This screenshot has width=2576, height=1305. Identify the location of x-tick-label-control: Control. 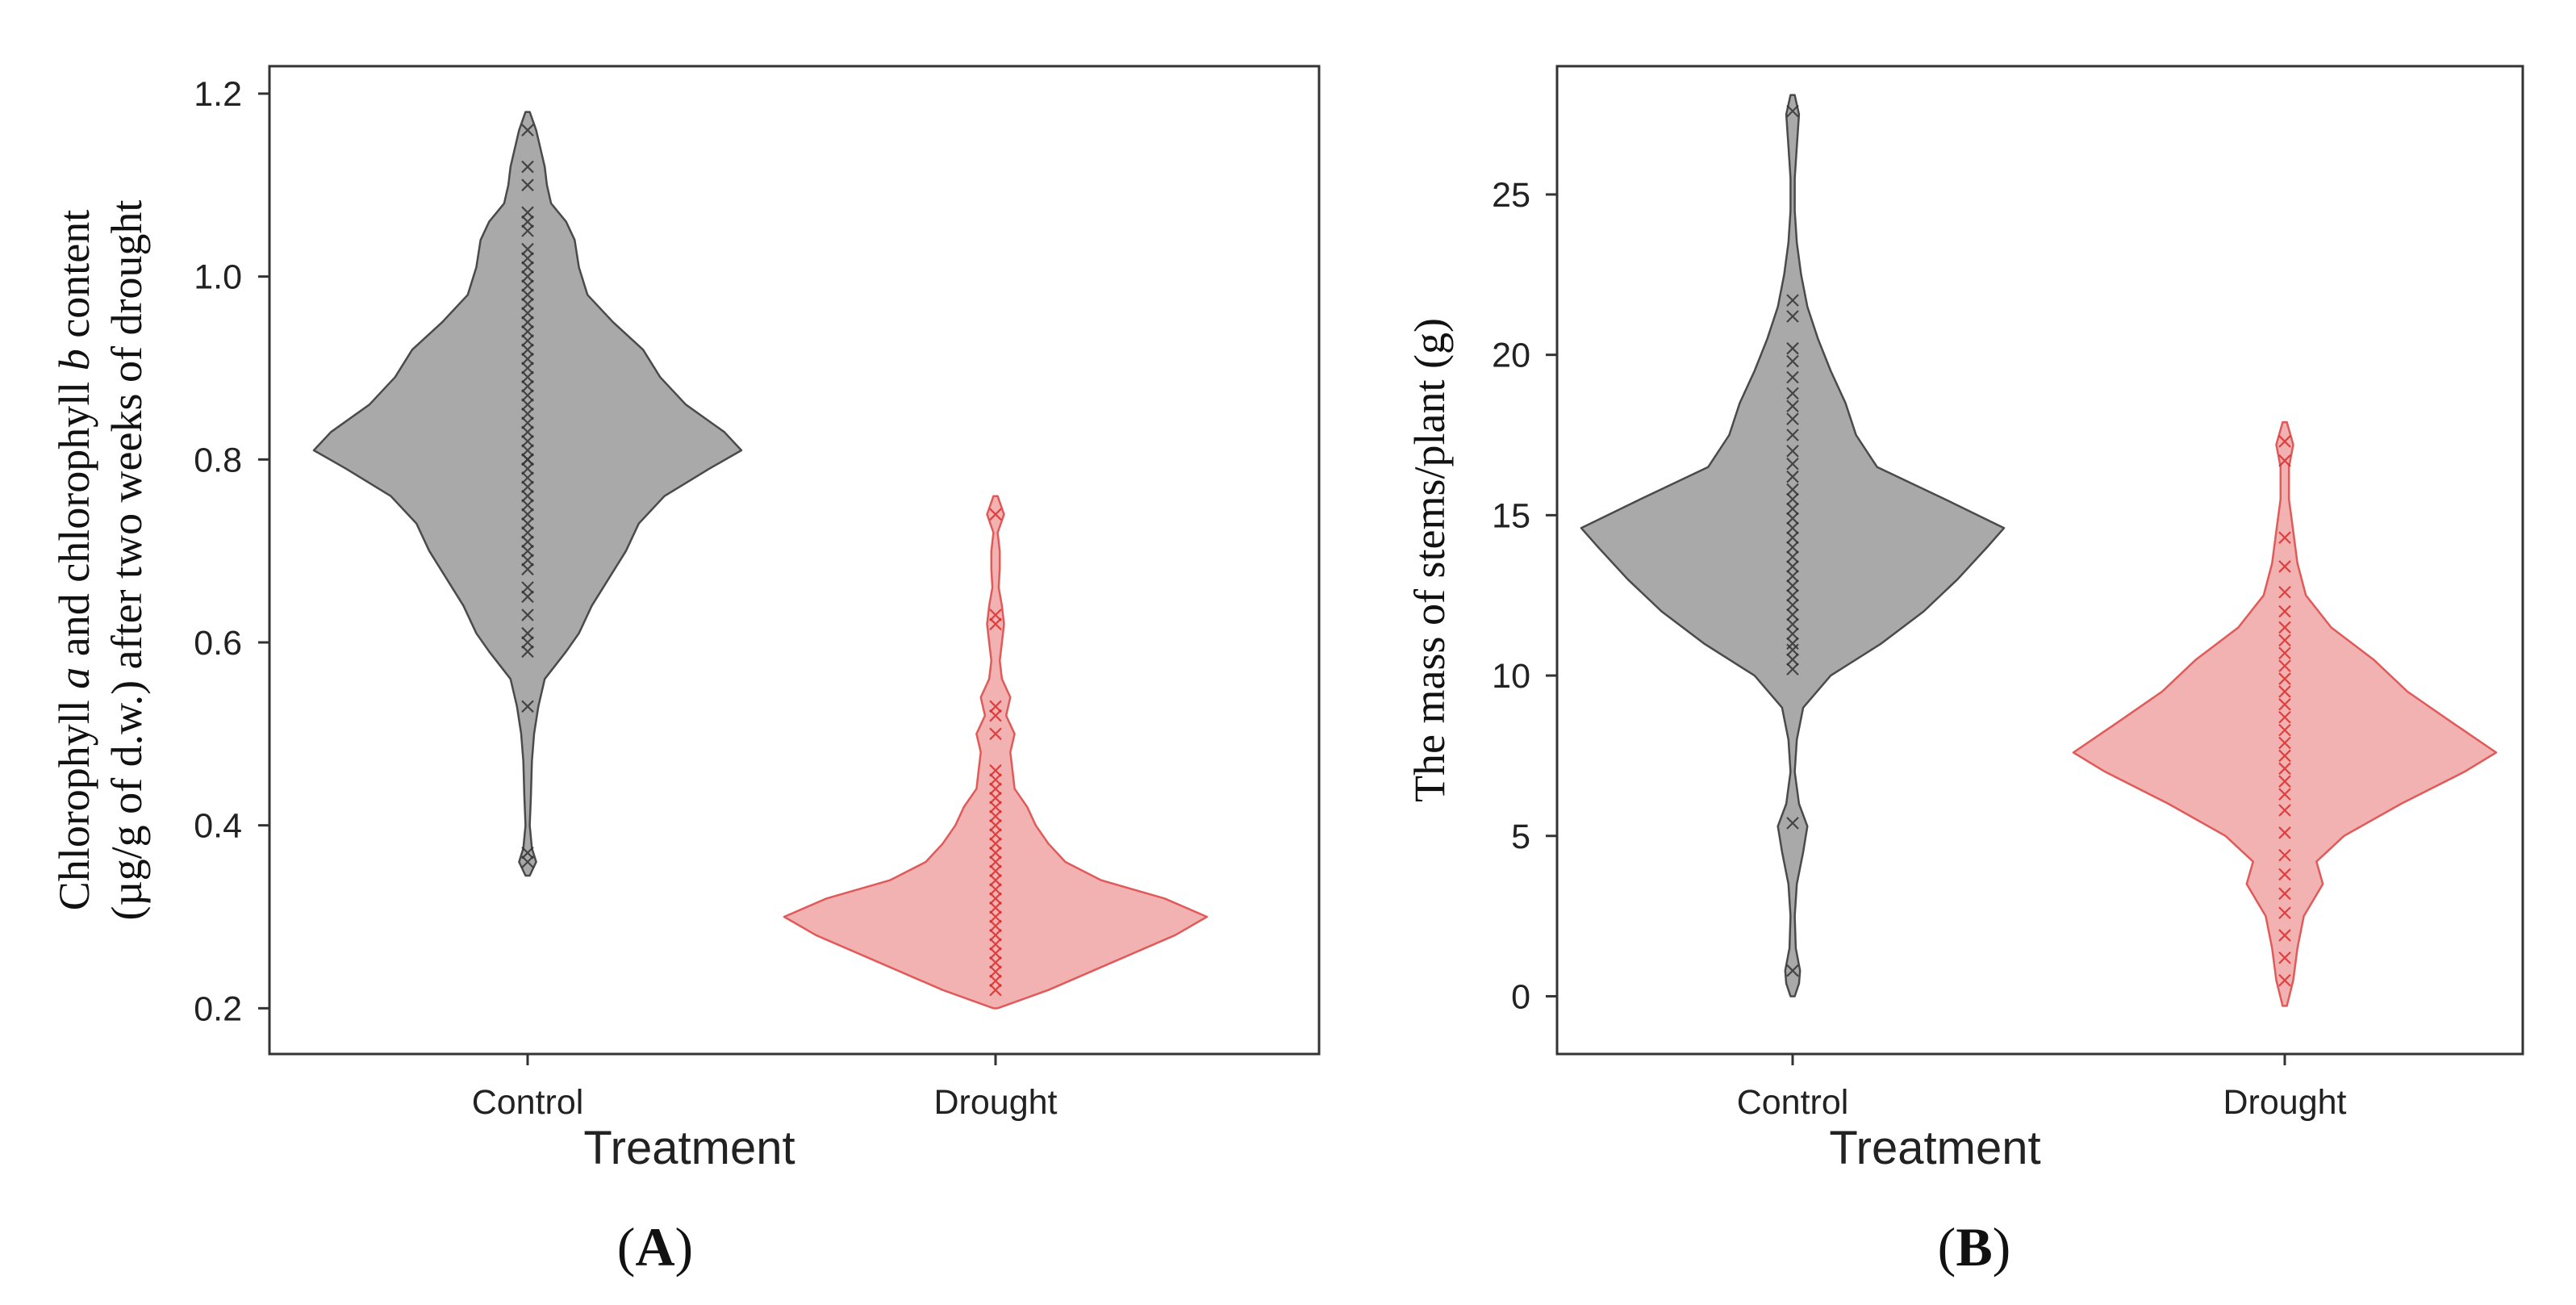
(528, 1102).